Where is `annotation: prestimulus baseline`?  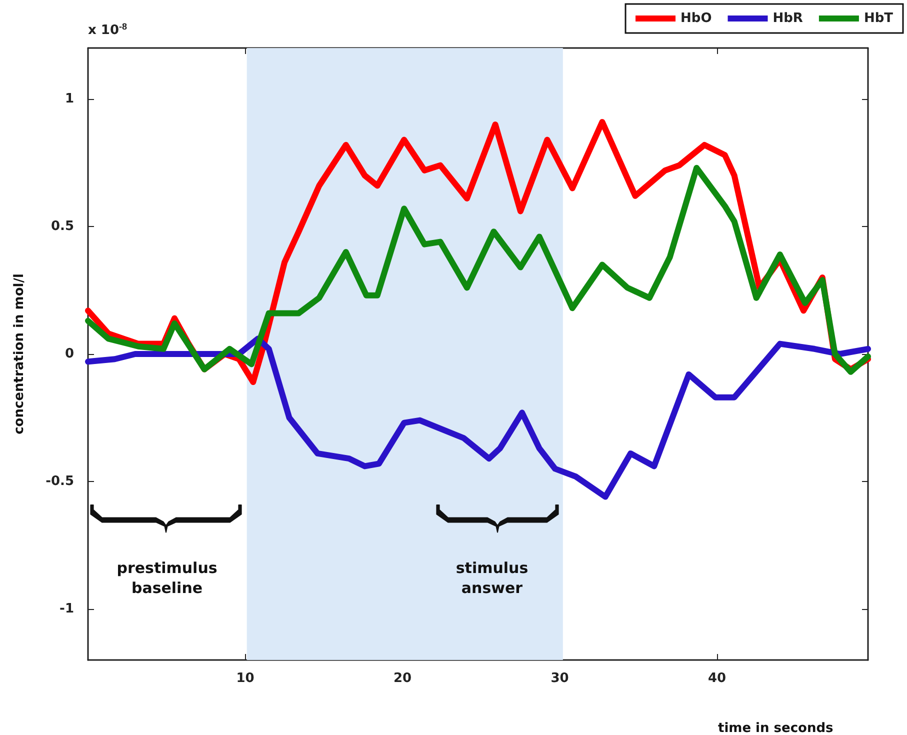 annotation: prestimulus baseline is located at coordinates (167, 578).